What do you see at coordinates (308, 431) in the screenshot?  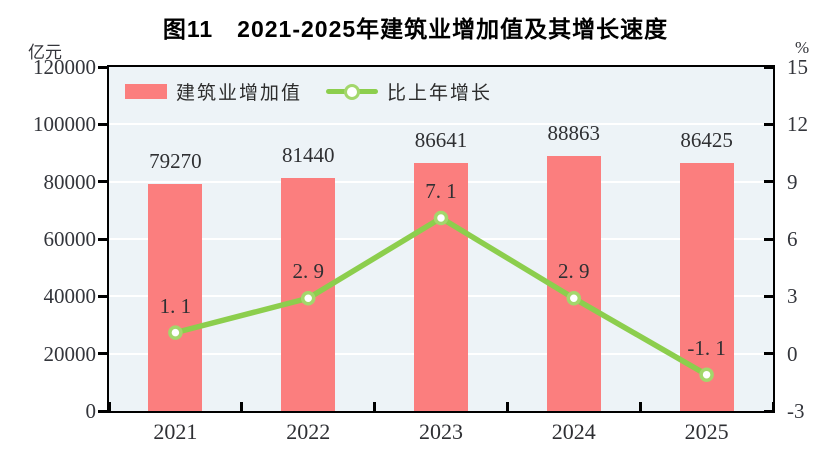 I see `x-axis-category-label: 2022` at bounding box center [308, 431].